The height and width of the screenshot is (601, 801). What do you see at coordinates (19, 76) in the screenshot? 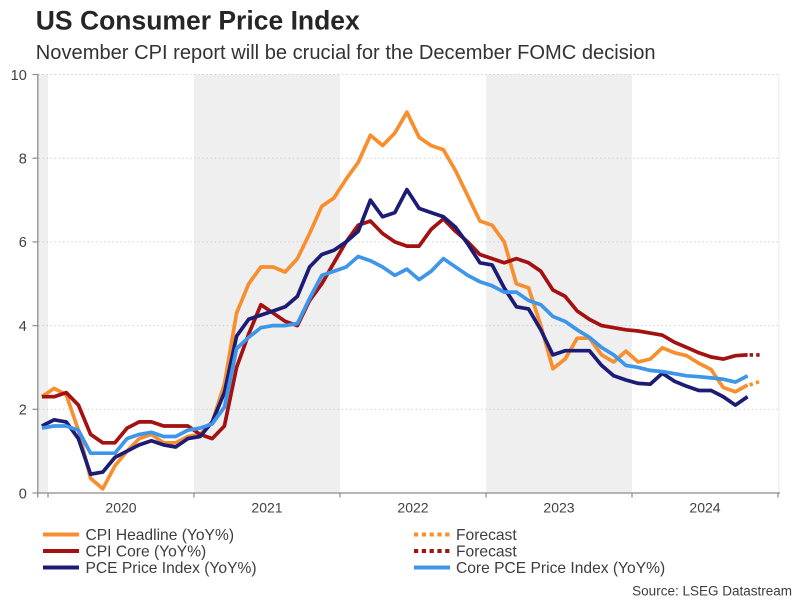
I see `svg-text: 10` at bounding box center [19, 76].